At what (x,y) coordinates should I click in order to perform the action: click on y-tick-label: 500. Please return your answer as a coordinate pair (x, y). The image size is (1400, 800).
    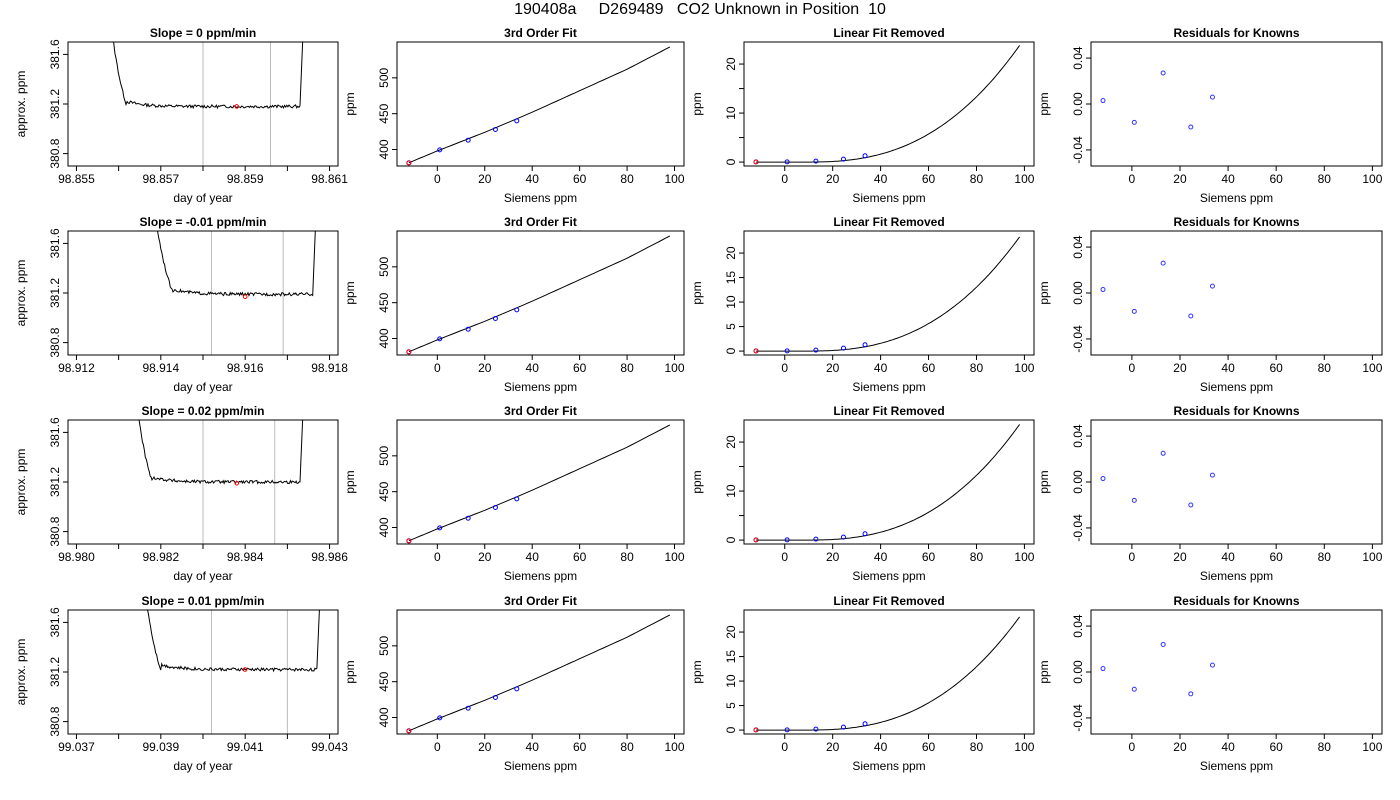
    Looking at the image, I should click on (384, 78).